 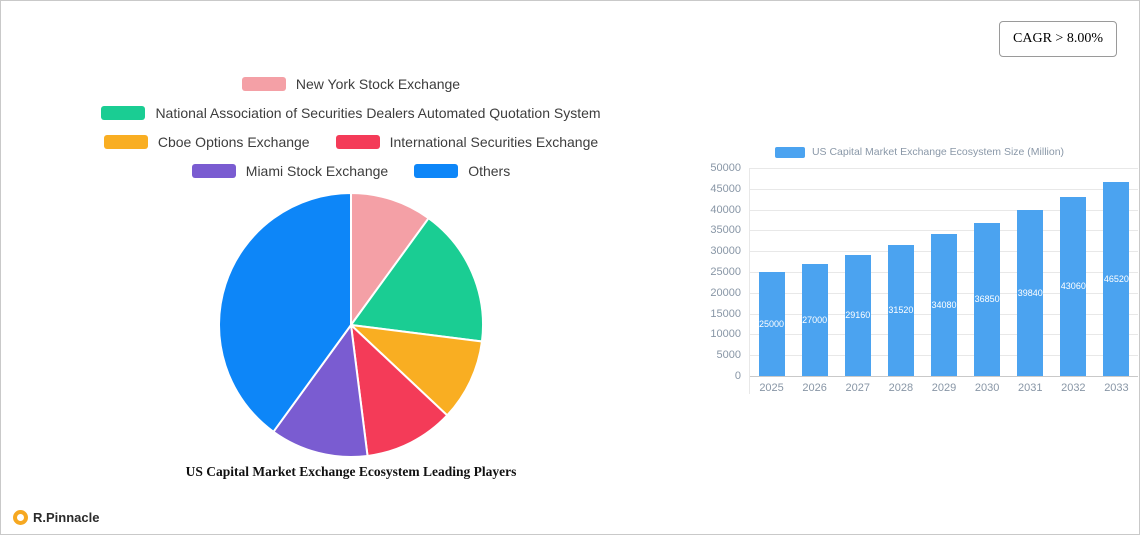 What do you see at coordinates (1058, 39) in the screenshot?
I see `cagr-badge: CAGR > 8.00%` at bounding box center [1058, 39].